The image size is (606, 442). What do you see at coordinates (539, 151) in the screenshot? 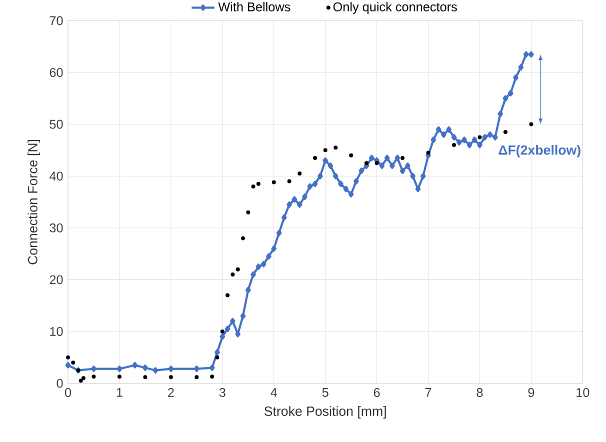
I see `annotation: ΔF(2xbellow)` at bounding box center [539, 151].